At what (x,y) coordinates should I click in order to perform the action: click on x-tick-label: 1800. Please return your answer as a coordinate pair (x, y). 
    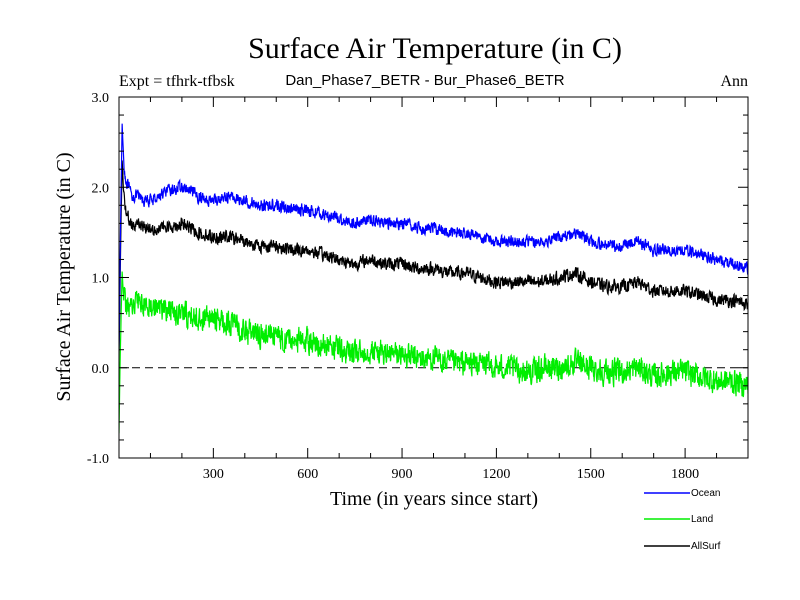
    Looking at the image, I should click on (685, 474).